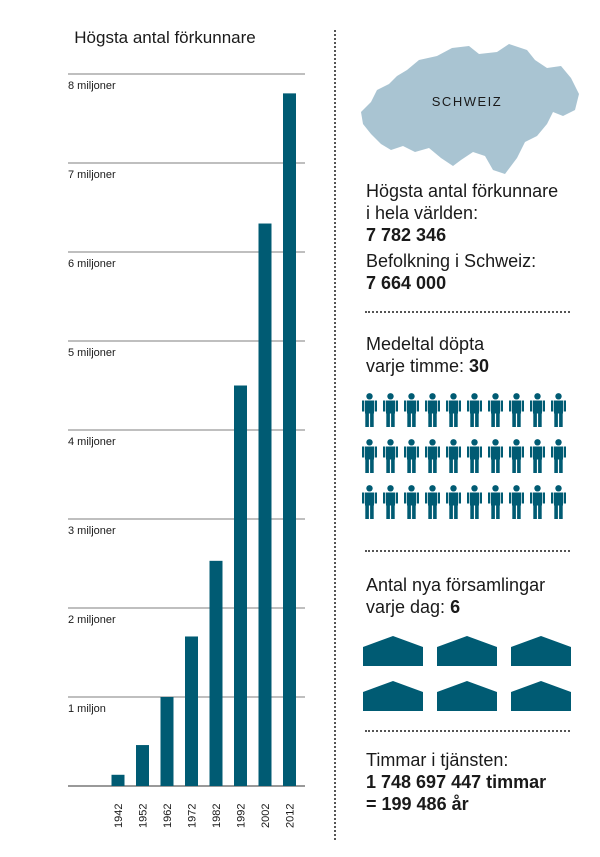 The image size is (600, 857). What do you see at coordinates (406, 235) in the screenshot?
I see `publishers-value: 7 782 346` at bounding box center [406, 235].